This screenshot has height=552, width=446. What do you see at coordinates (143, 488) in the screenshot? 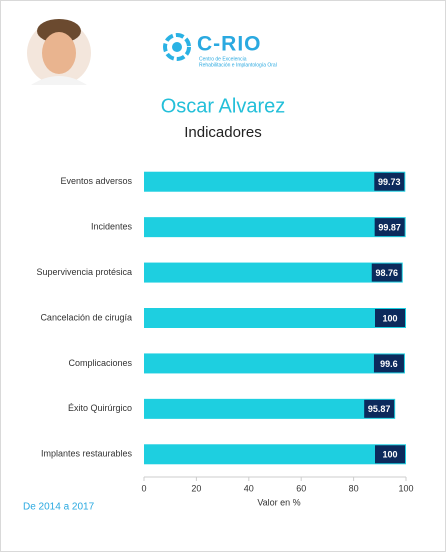
I see `x-tick-label: 0` at bounding box center [143, 488].